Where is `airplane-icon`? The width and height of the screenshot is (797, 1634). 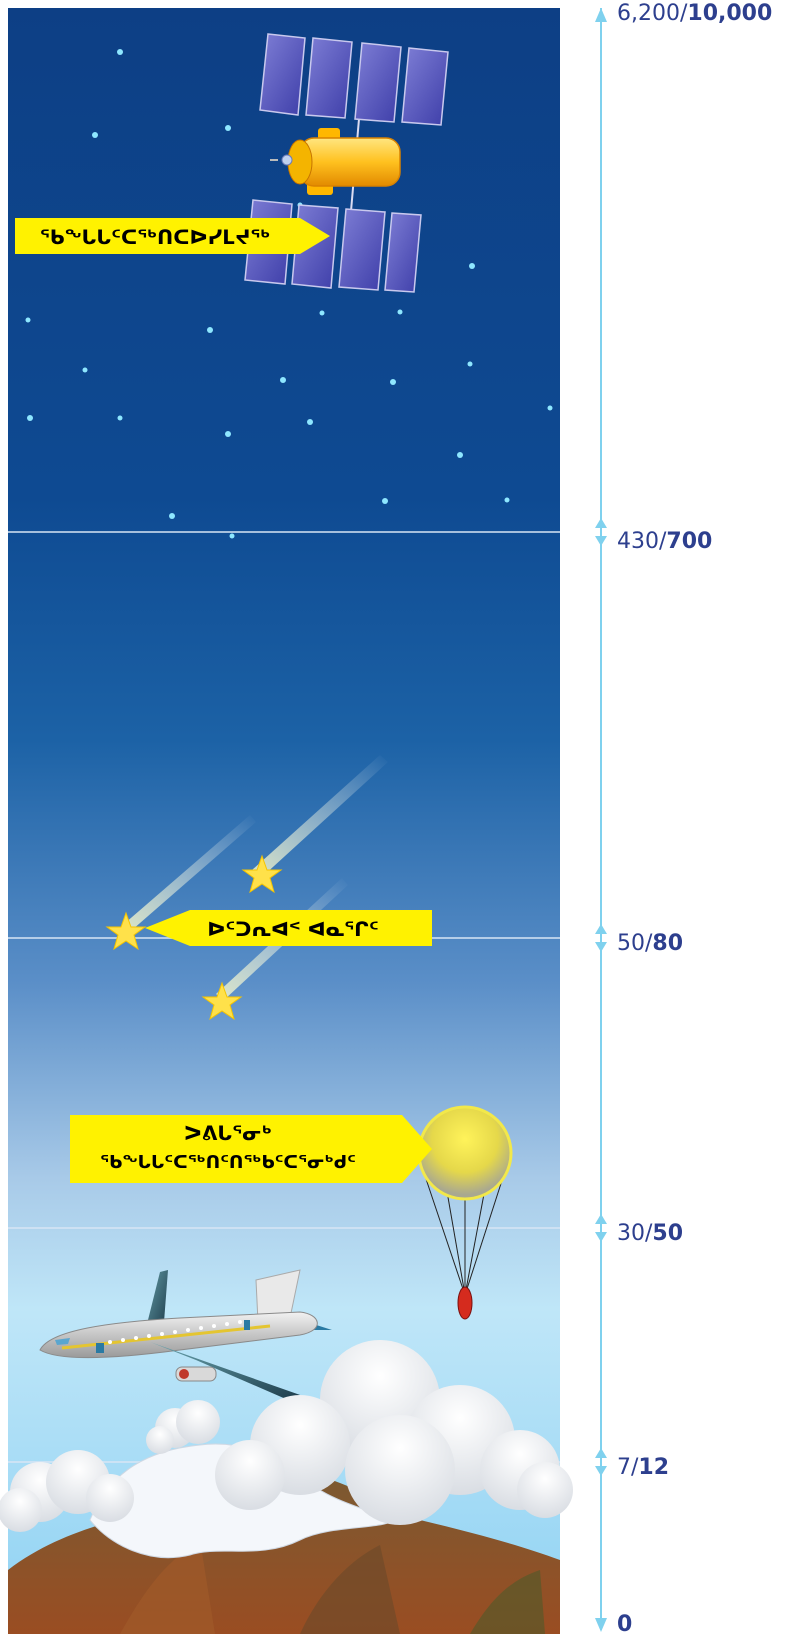 airplane-icon is located at coordinates (185, 1337).